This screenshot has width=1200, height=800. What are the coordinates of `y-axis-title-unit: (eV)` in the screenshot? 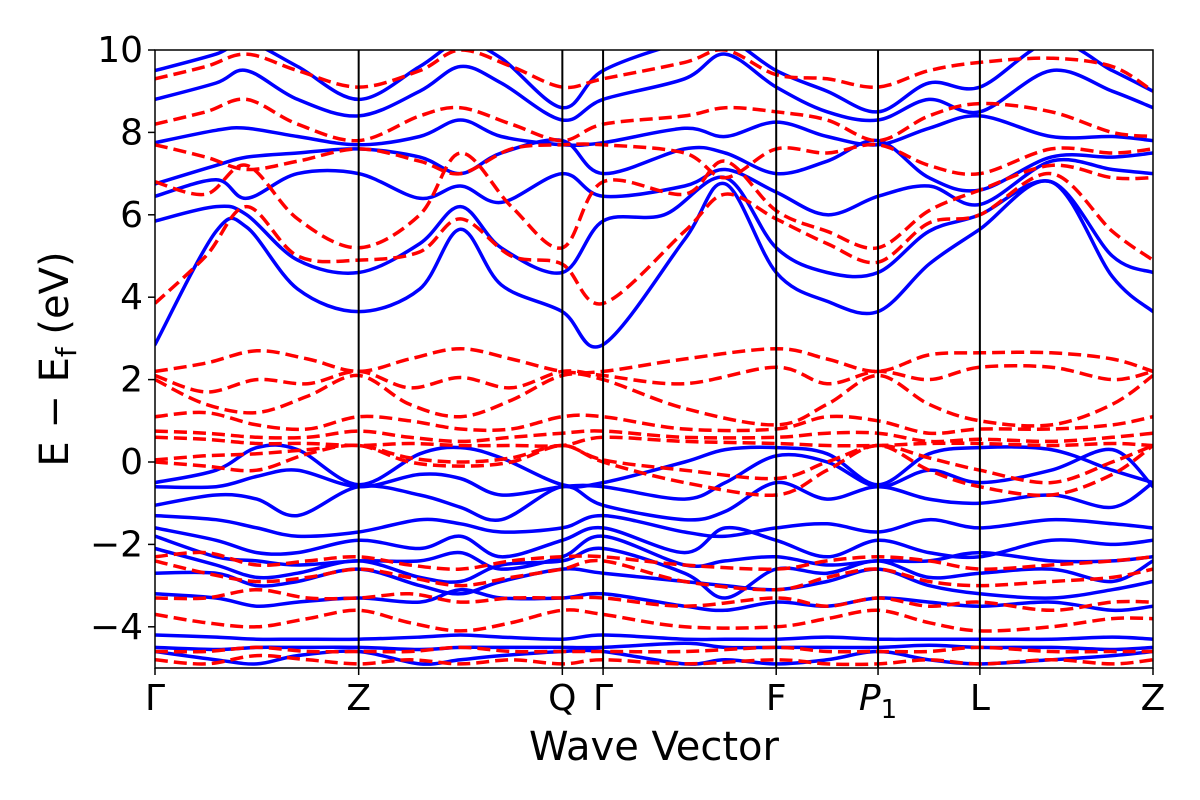 It's located at (55, 299).